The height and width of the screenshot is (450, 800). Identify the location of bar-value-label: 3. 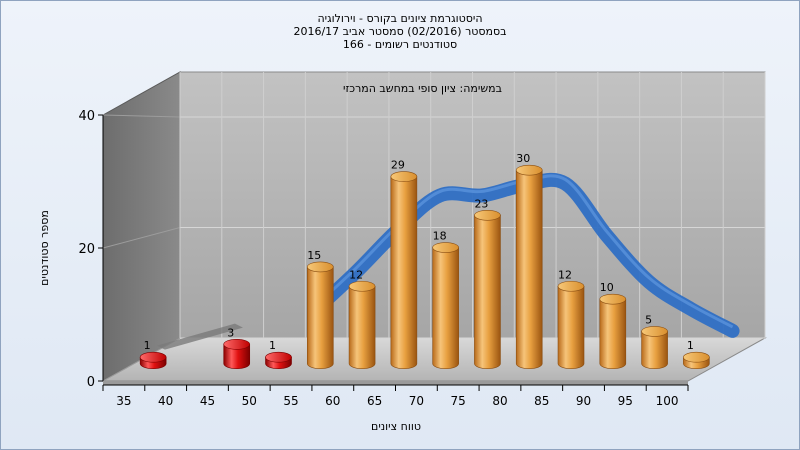
(230, 332).